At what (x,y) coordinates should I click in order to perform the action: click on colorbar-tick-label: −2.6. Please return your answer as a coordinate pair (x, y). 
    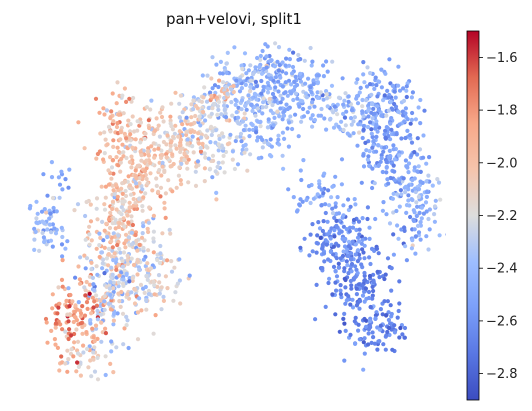
    Looking at the image, I should click on (502, 321).